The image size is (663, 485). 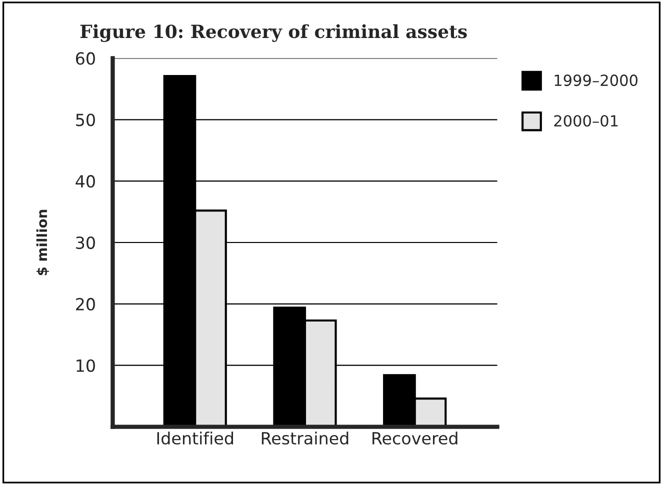 I want to click on legend-label: 2000–01, so click(x=586, y=121).